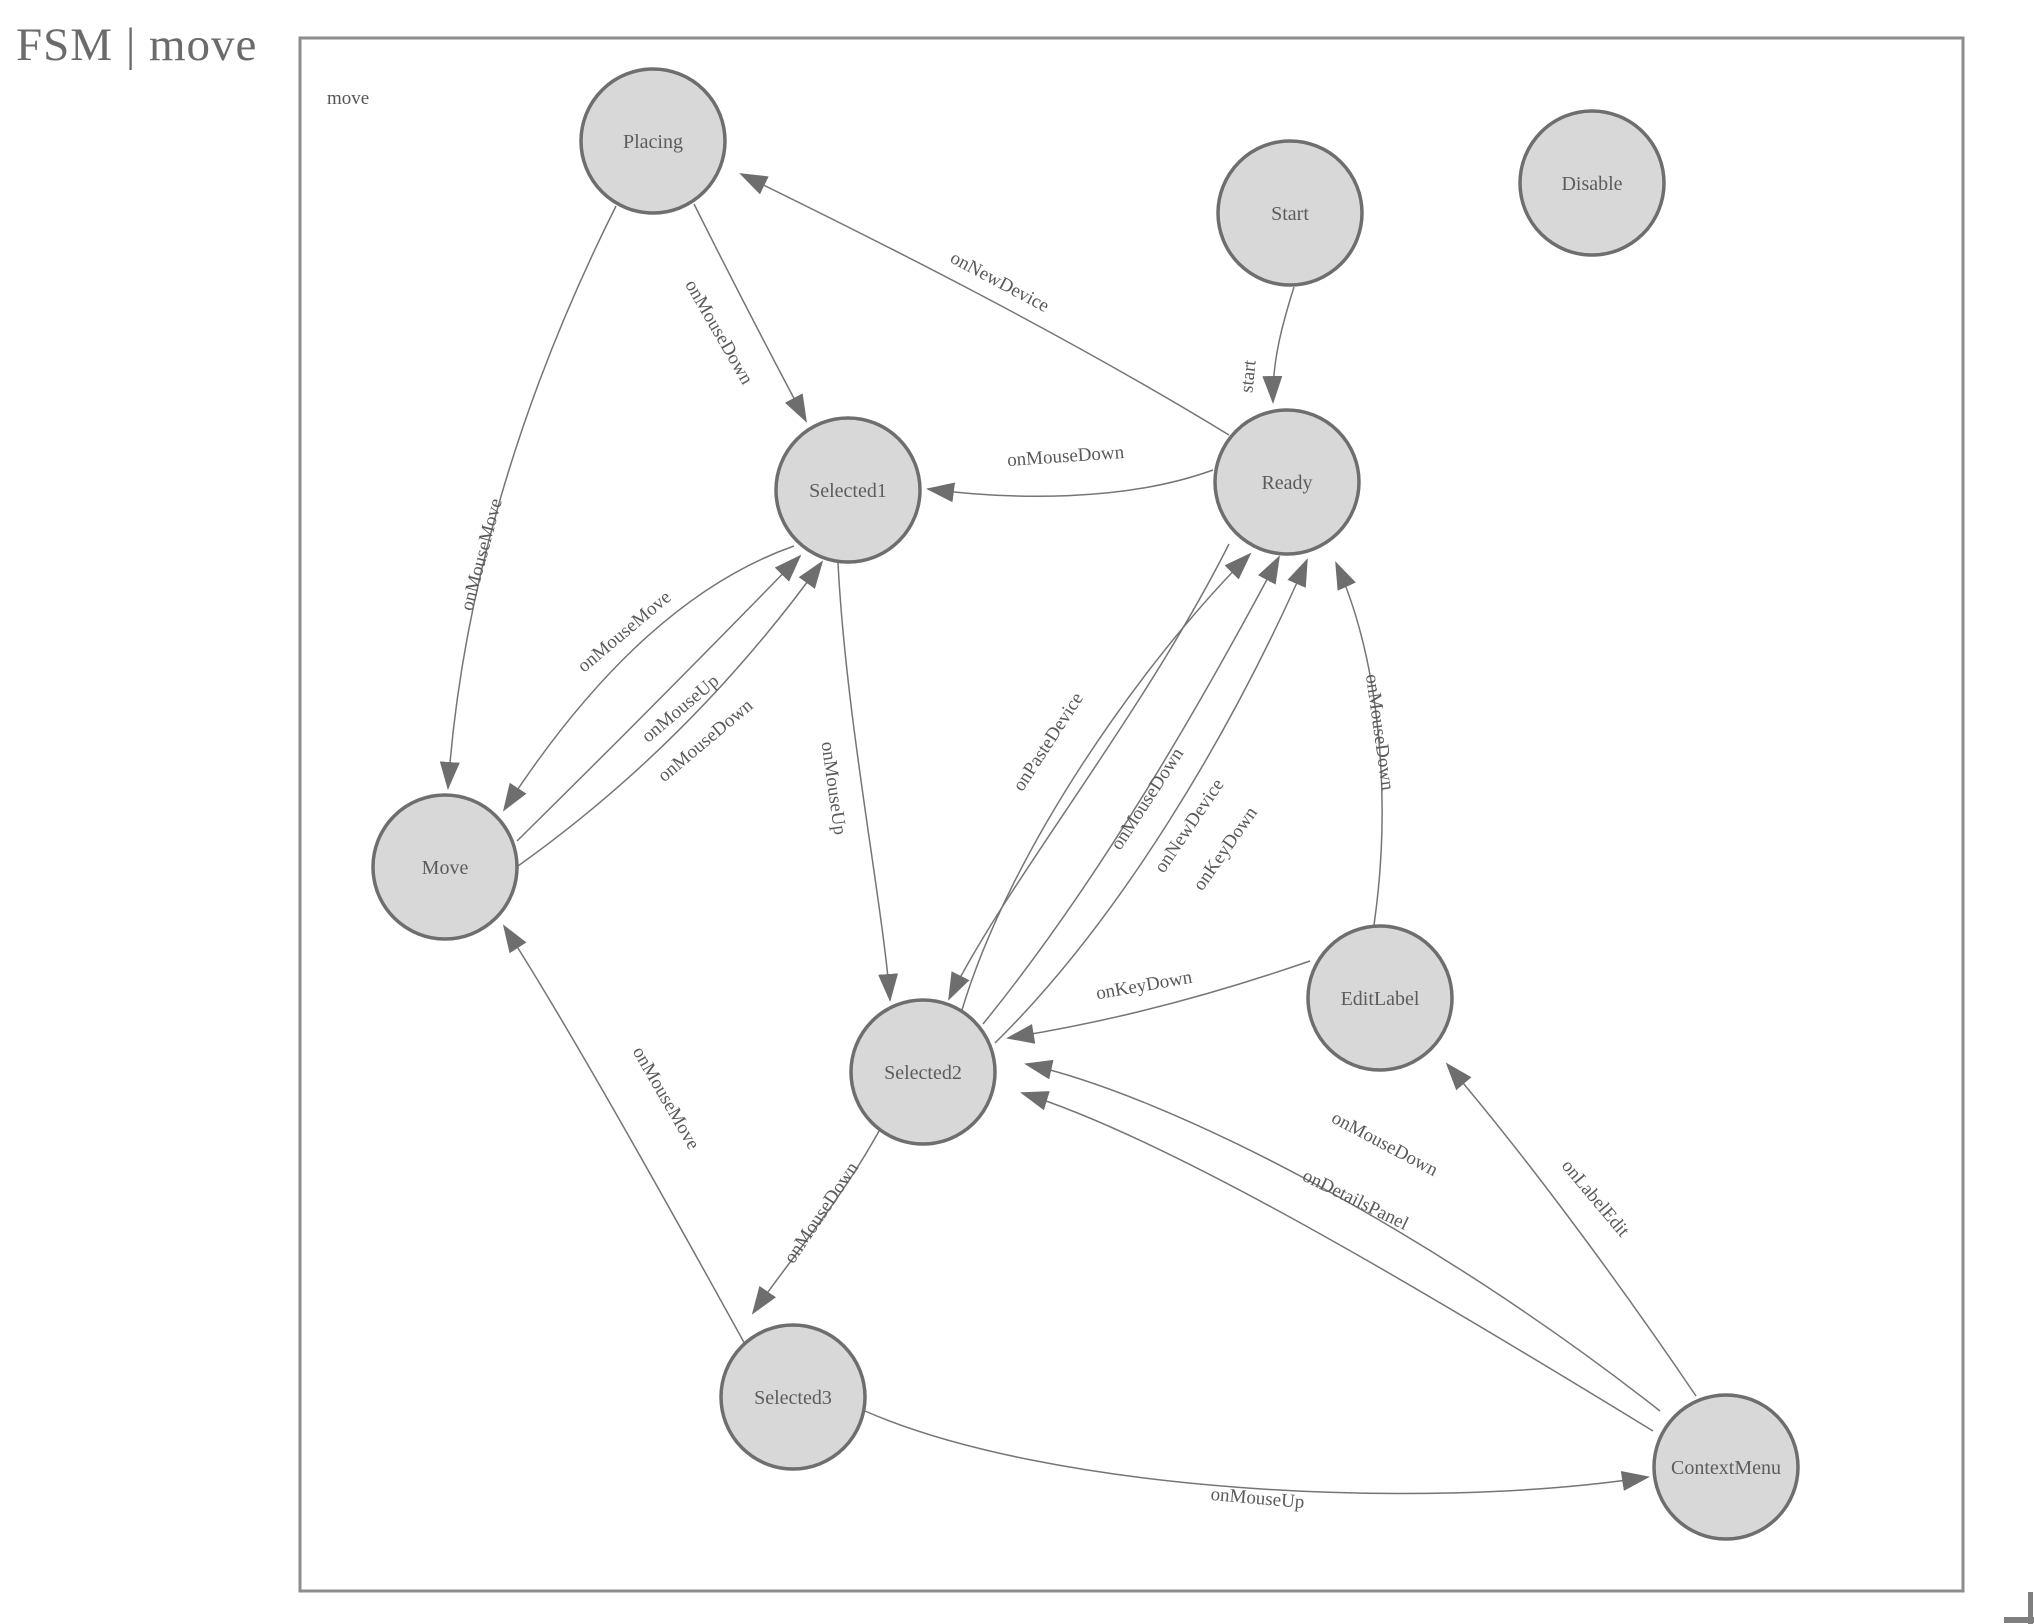 This screenshot has height=1624, width=2034. Describe the element at coordinates (1278, 345) in the screenshot. I see `transition-edge-start-ready` at that location.